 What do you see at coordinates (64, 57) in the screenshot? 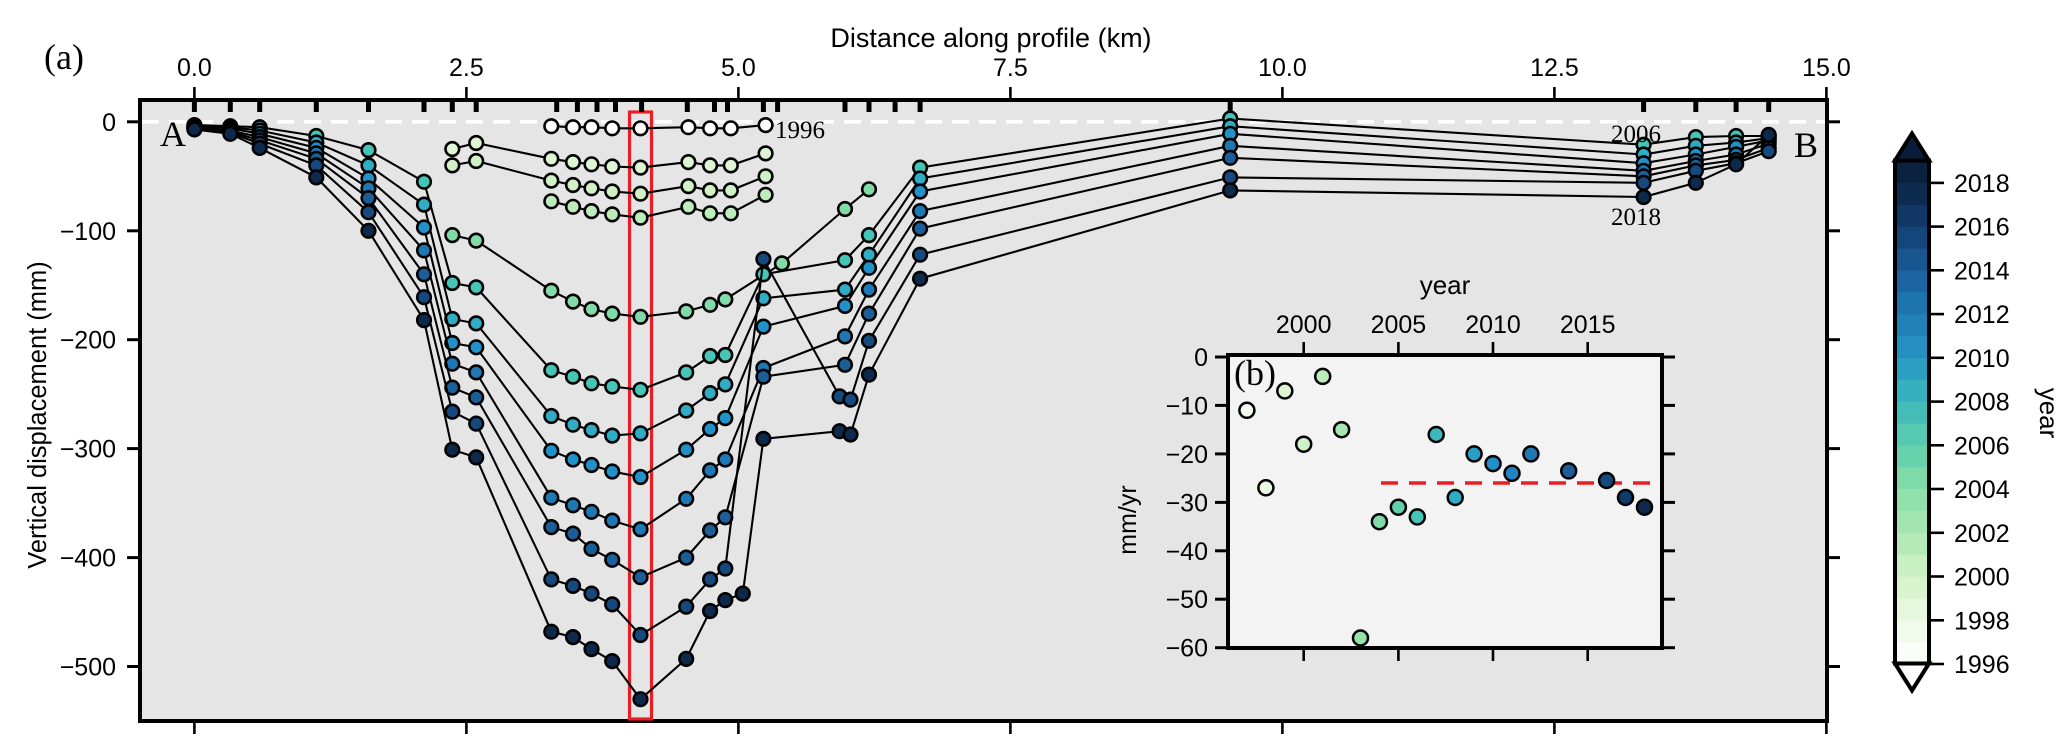
I see `svg-text: (a)` at bounding box center [64, 57].